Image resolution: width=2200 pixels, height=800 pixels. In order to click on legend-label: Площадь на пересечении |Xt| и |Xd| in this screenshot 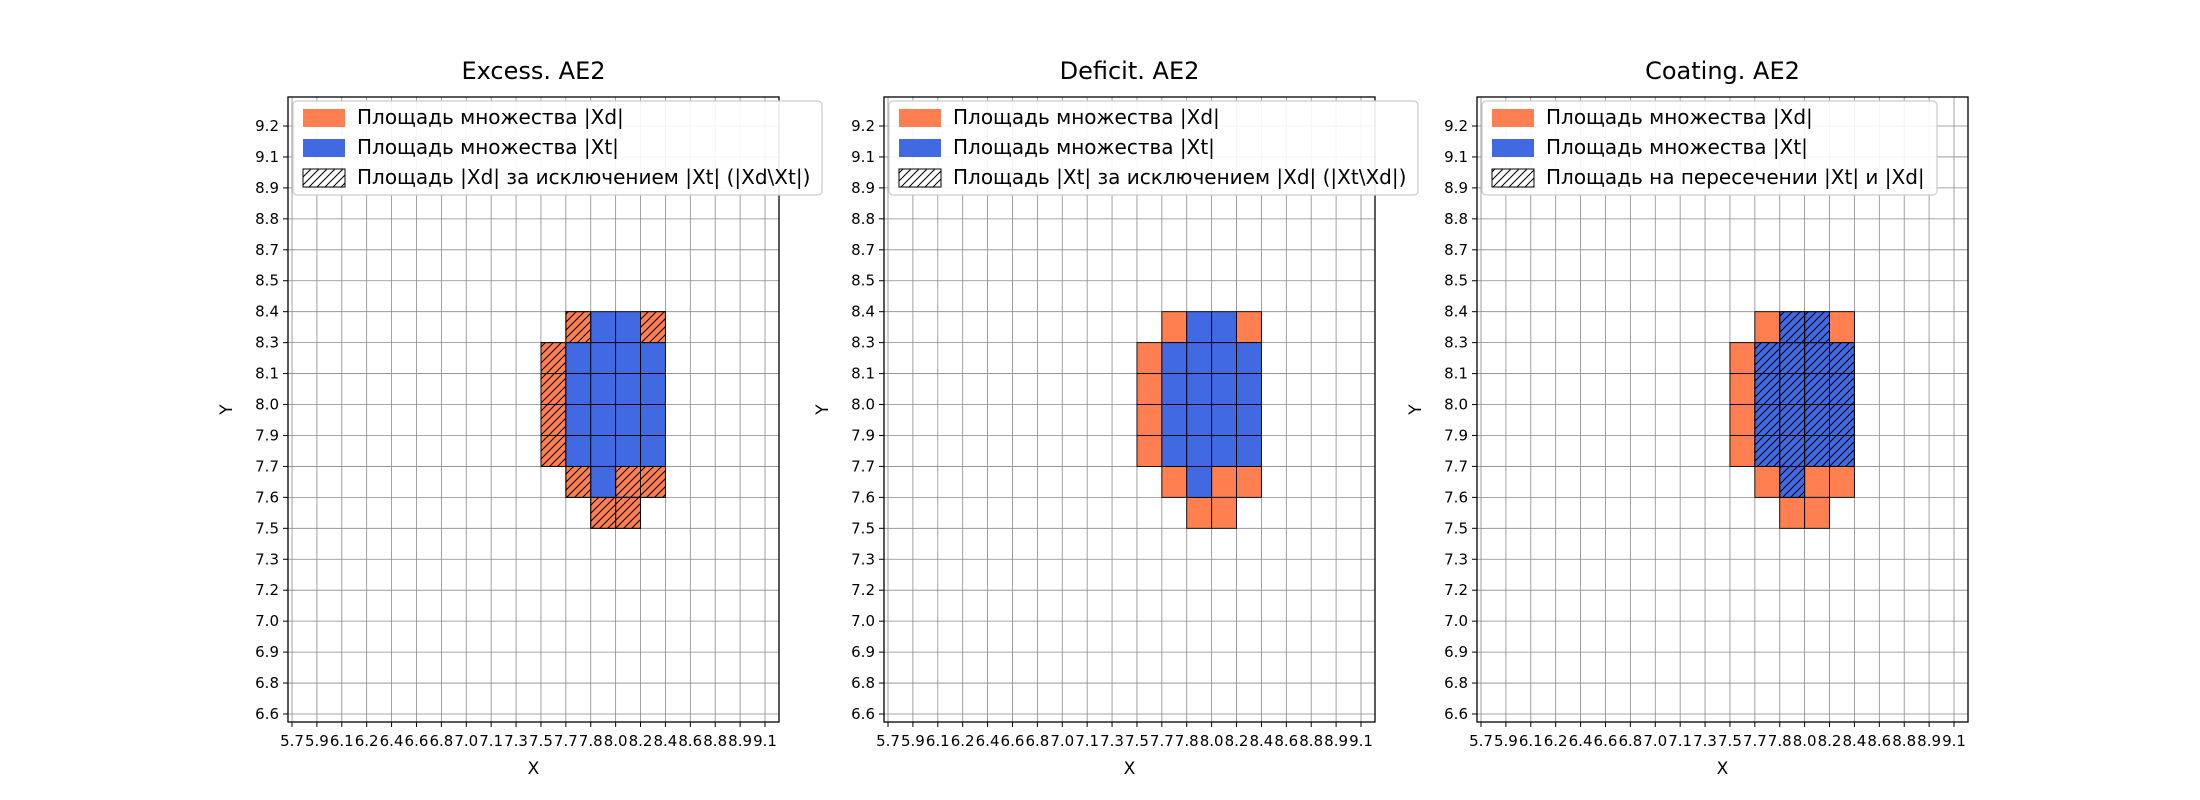, I will do `click(1735, 177)`.